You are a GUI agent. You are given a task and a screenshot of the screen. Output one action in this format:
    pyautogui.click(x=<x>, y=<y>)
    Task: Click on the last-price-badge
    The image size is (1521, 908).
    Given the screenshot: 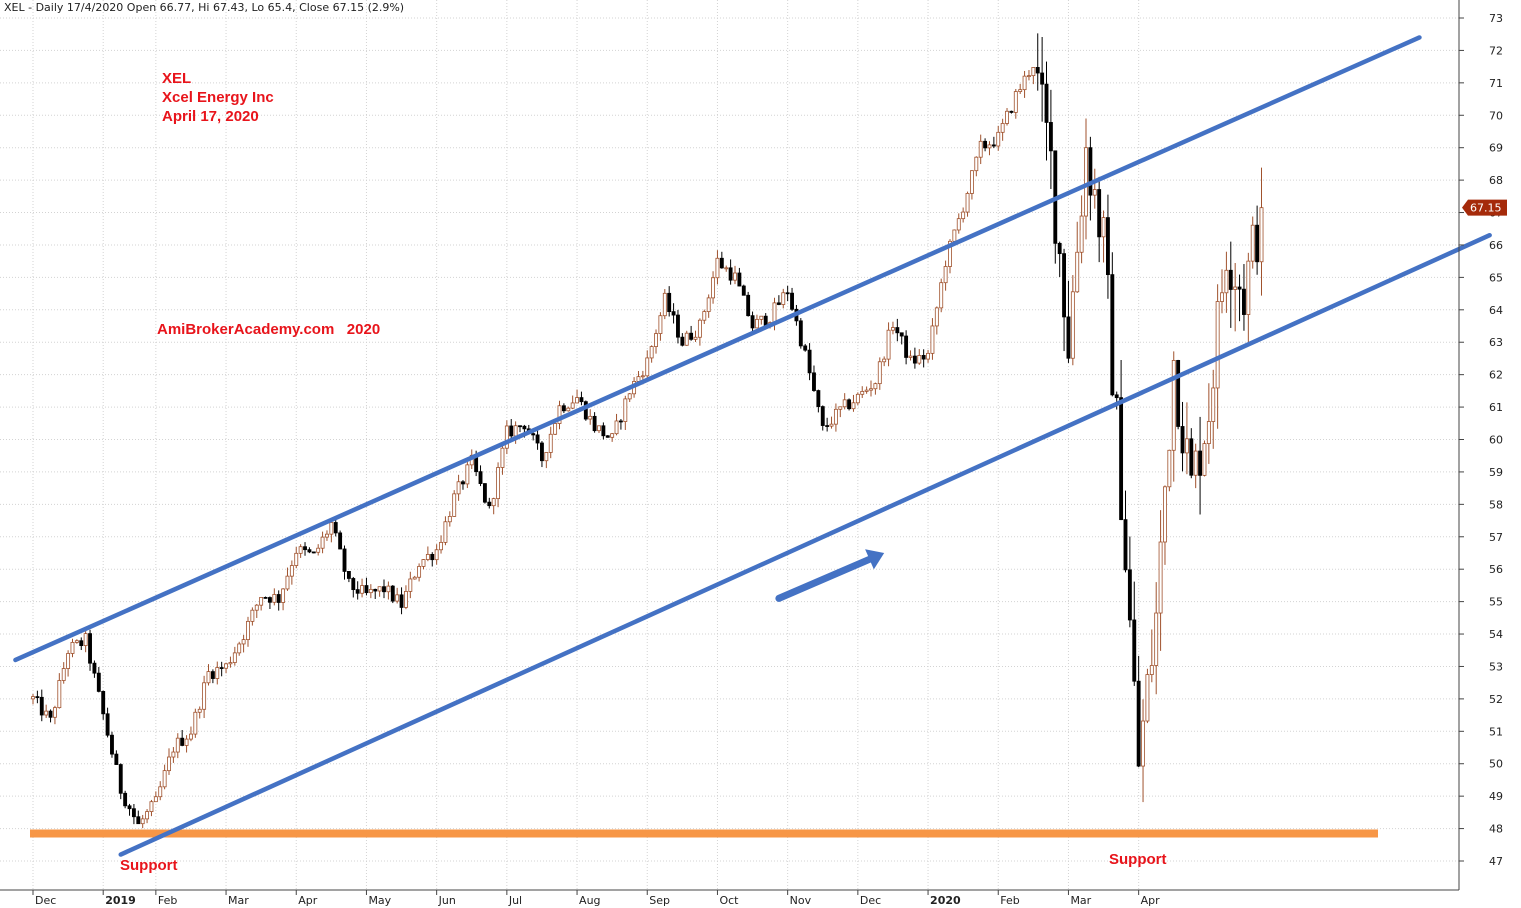 What is the action you would take?
    pyautogui.click(x=1484, y=207)
    